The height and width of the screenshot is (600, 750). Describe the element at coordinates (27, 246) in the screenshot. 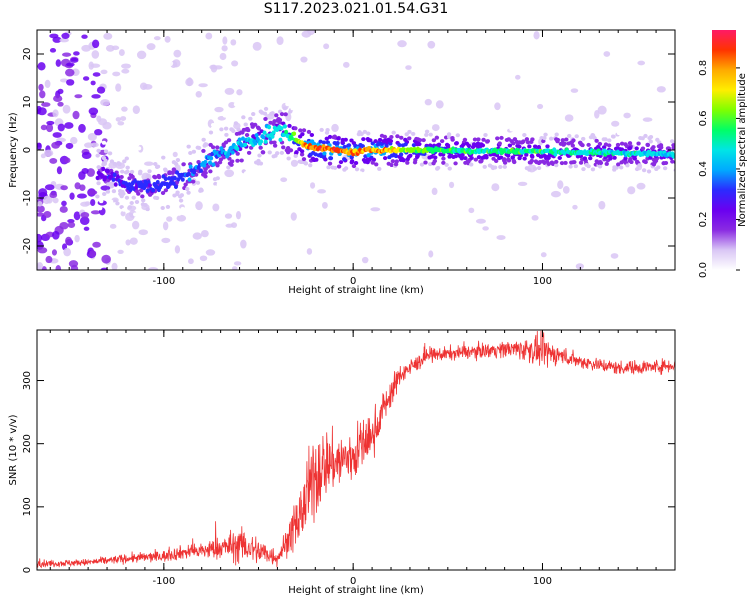

I see `heatmap-y-tick-label: -20` at that location.